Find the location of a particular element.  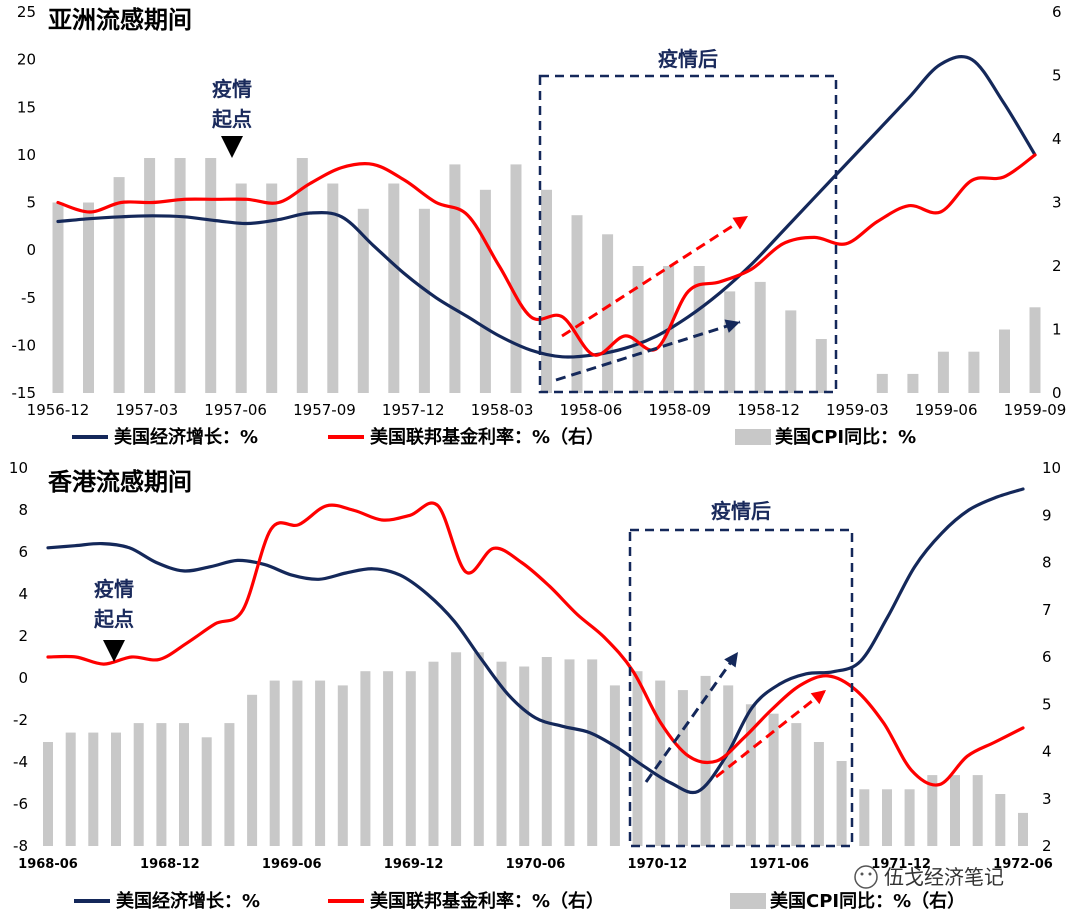

legend-swatch-bar is located at coordinates (748, 901).